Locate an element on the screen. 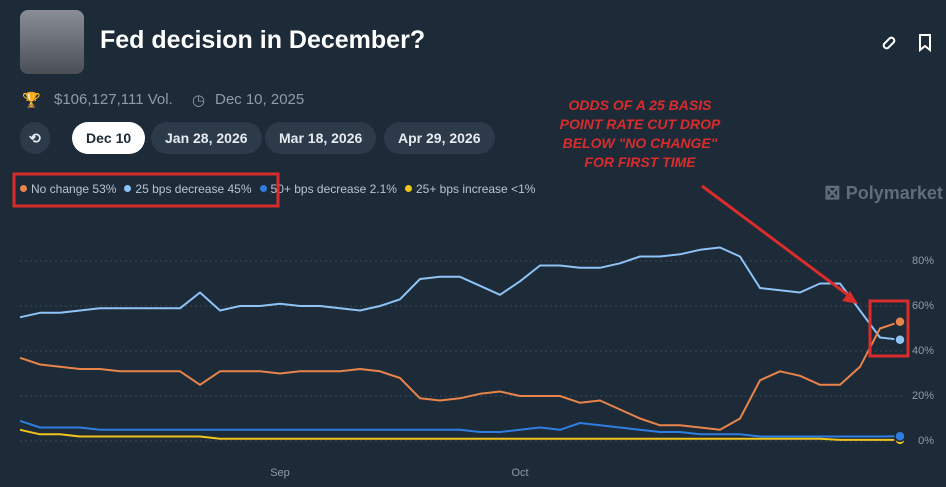 The image size is (946, 487). legend-item: 50+ bps decrease 2.1% is located at coordinates (328, 189).